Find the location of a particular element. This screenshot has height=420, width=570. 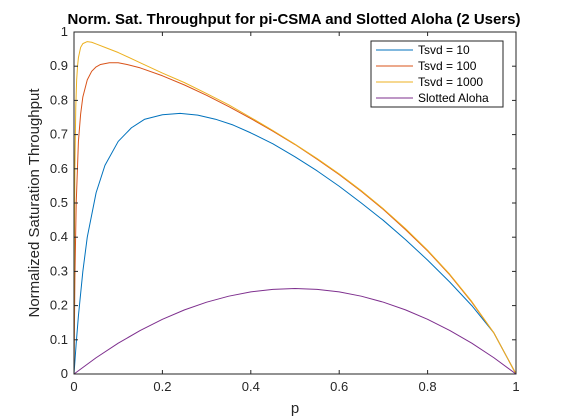

x-axis-label: p is located at coordinates (295, 408).